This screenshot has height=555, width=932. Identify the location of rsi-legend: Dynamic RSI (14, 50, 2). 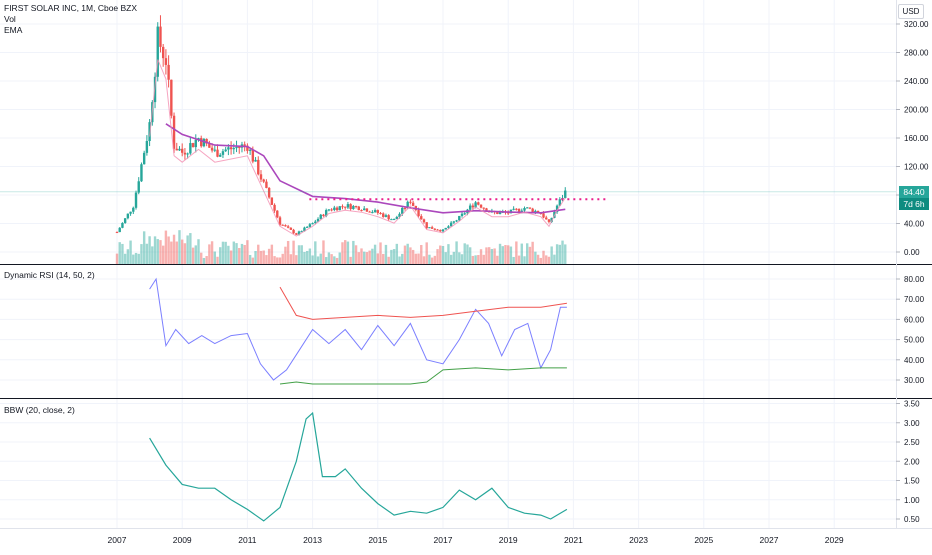
(49, 275).